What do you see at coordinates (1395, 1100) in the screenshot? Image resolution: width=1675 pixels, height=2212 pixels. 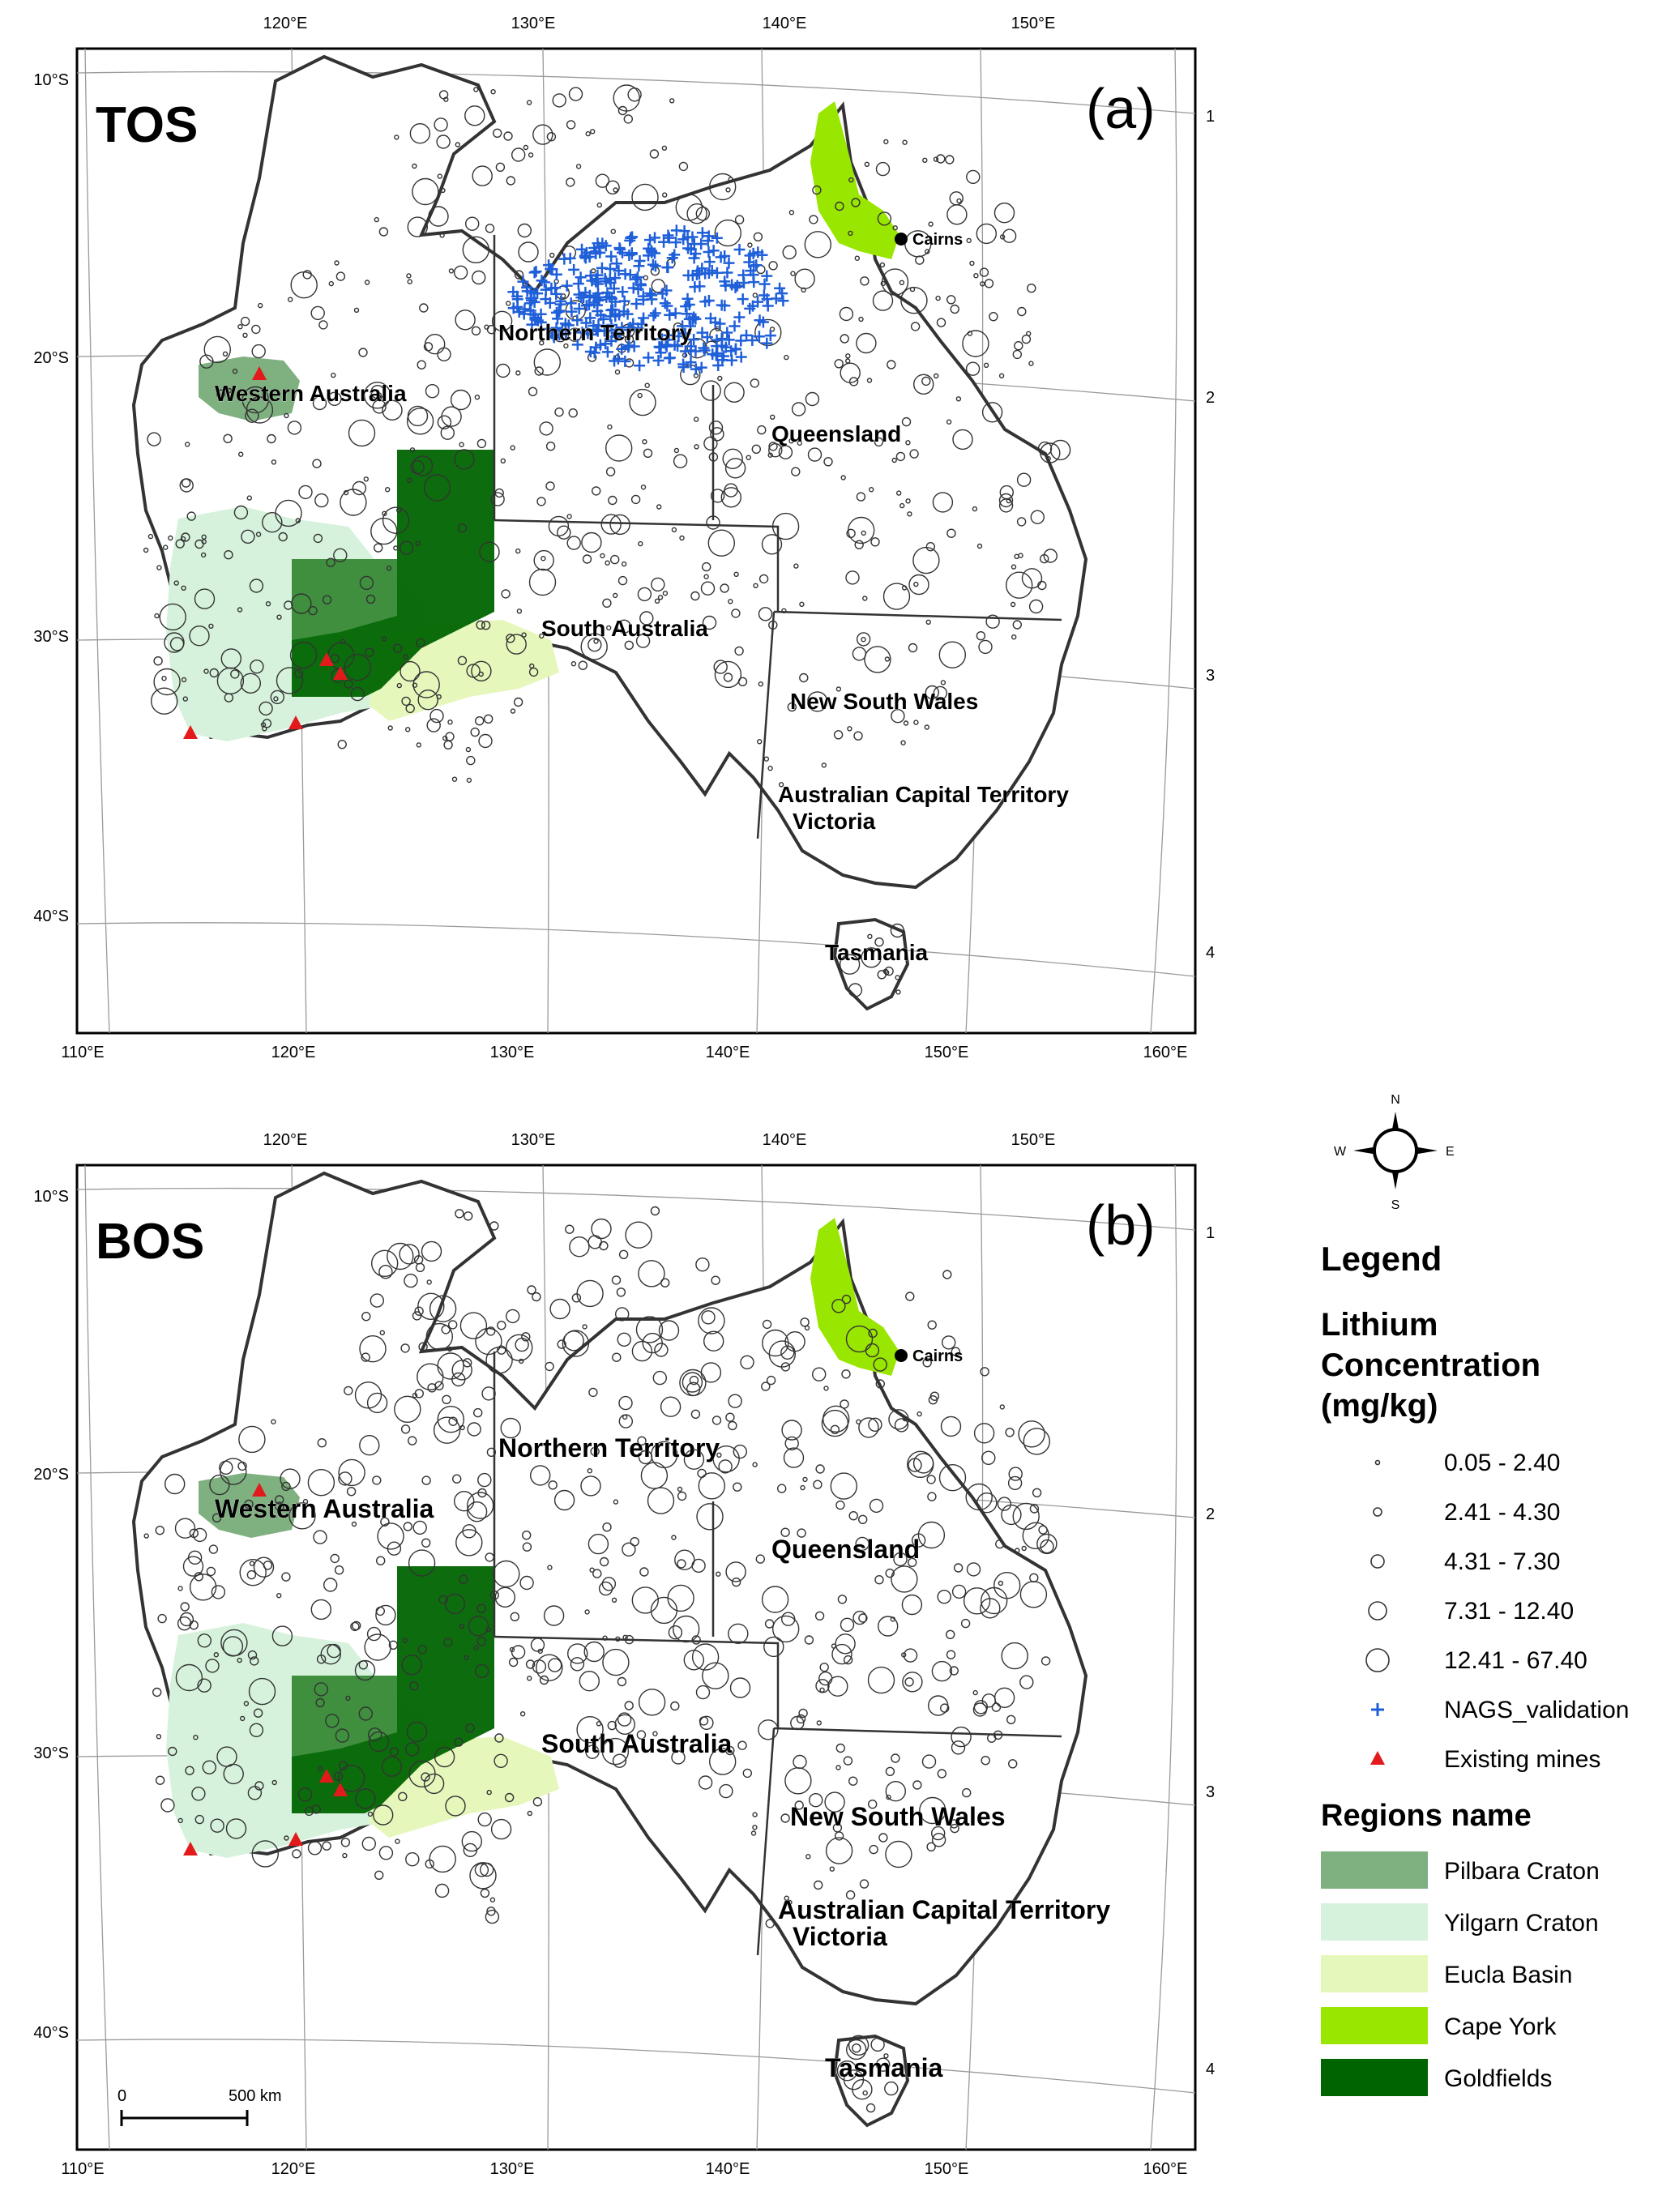 I see `compass-north: N` at bounding box center [1395, 1100].